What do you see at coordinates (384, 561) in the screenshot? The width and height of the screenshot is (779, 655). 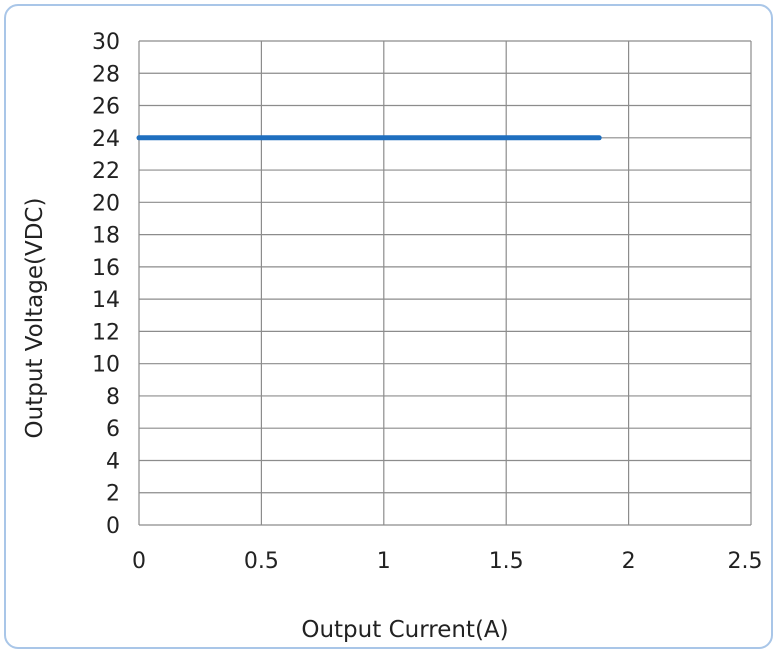 I see `x-tick-label: 1` at bounding box center [384, 561].